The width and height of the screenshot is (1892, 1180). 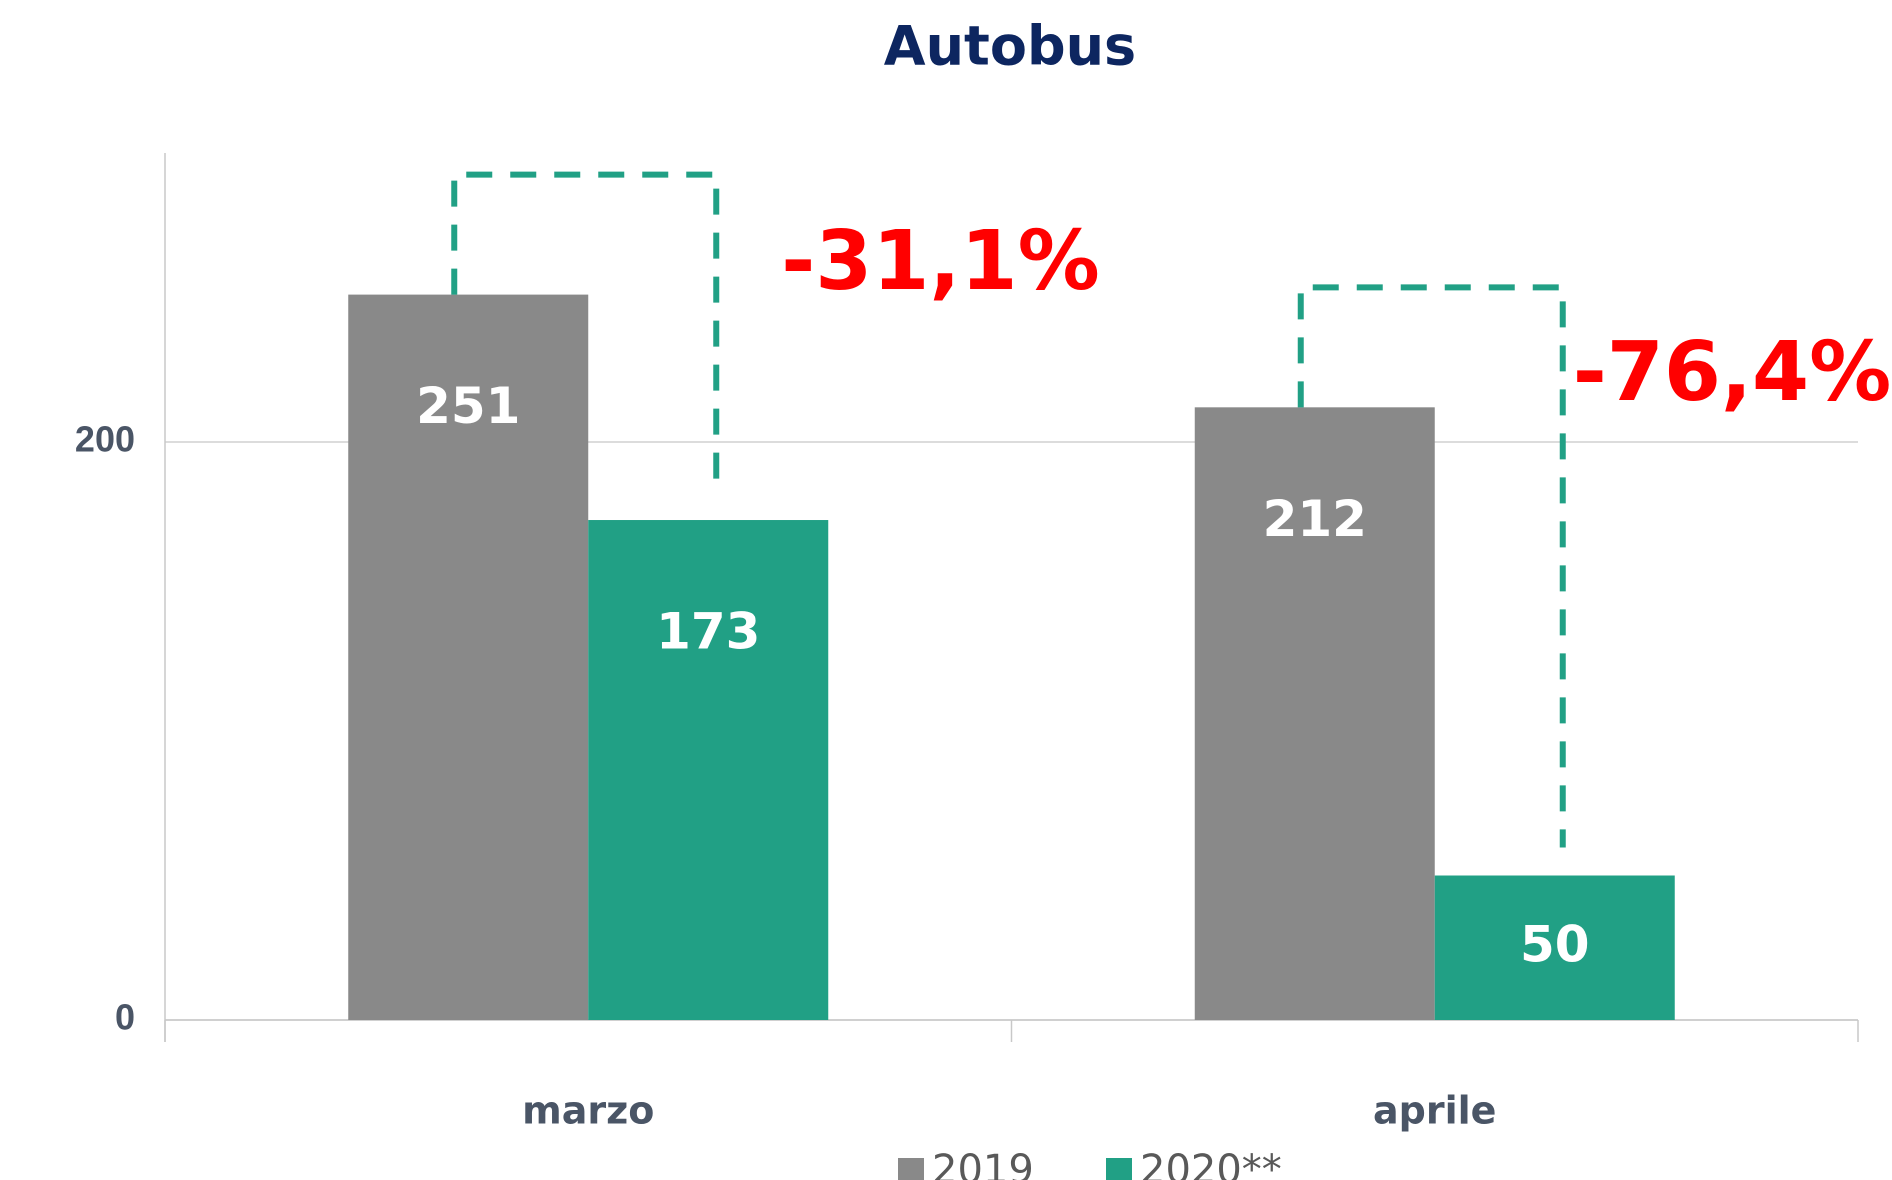 What do you see at coordinates (983, 1163) in the screenshot?
I see `legend-label: 2019` at bounding box center [983, 1163].